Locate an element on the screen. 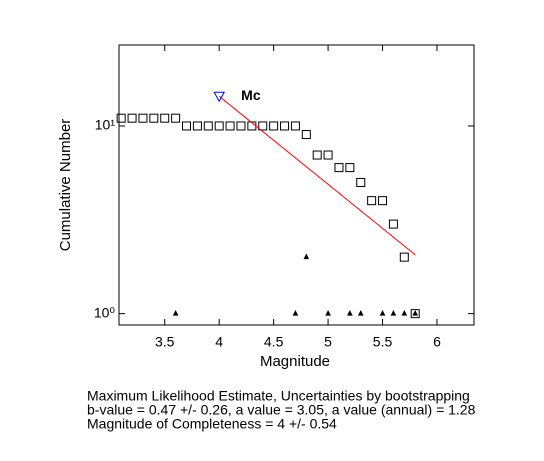  y-tick-label: 10¹ is located at coordinates (105, 125).